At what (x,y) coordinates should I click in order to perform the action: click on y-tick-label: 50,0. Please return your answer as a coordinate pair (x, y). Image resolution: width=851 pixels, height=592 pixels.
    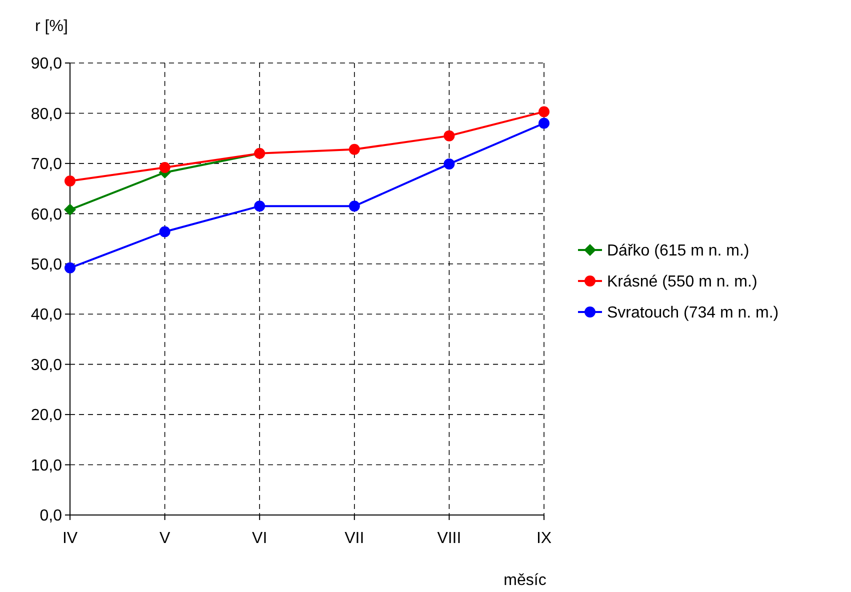
    Looking at the image, I should click on (46, 265).